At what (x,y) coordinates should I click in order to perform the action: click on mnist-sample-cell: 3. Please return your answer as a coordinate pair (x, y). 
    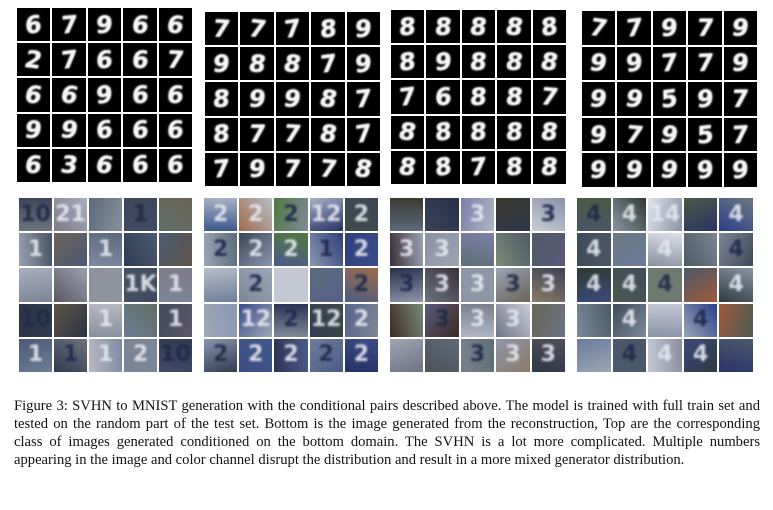
    Looking at the image, I should click on (69, 165).